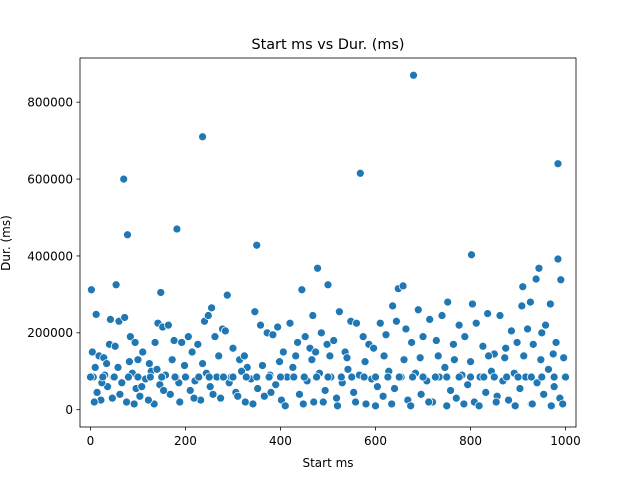 Image resolution: width=640 pixels, height=480 pixels. I want to click on y-axis: 0 200000 400000 600000 800000, so click(53, 256).